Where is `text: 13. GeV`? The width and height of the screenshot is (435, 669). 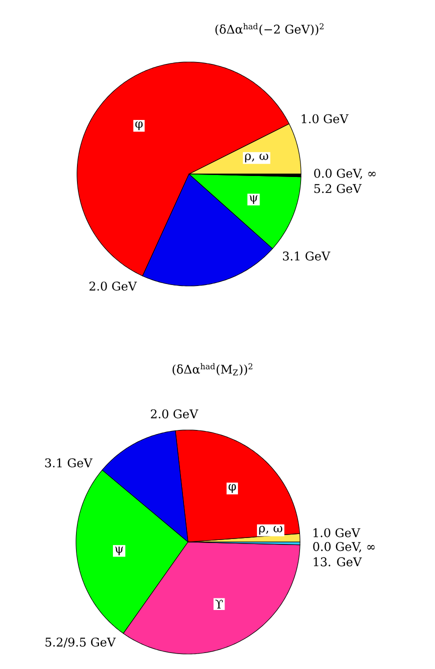 text: 13. GeV is located at coordinates (338, 561).